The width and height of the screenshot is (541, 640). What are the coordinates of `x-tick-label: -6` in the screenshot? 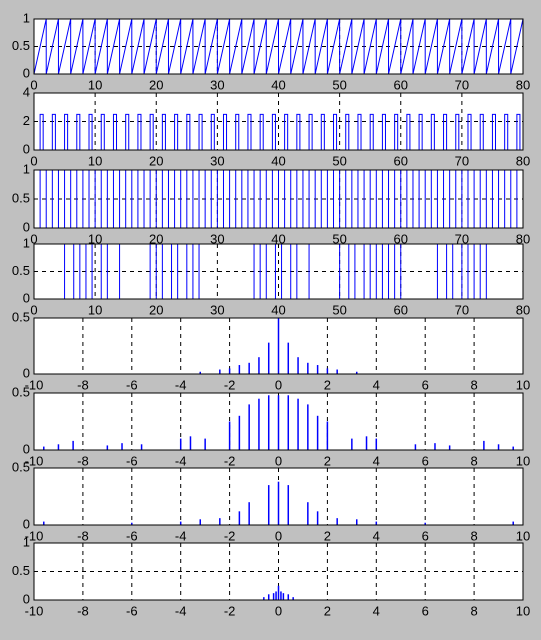 It's located at (132, 610).